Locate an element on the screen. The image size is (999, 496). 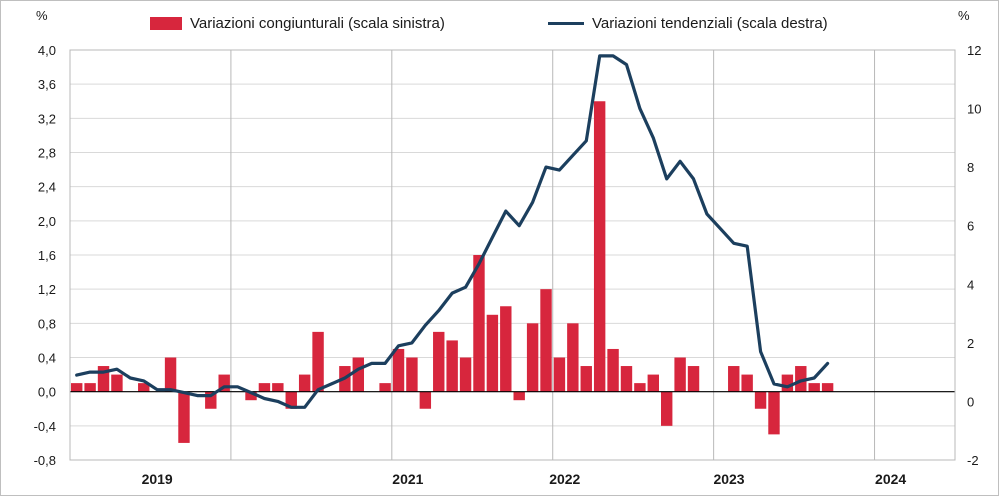
left-tick-label: 2,8 is located at coordinates (47, 153).